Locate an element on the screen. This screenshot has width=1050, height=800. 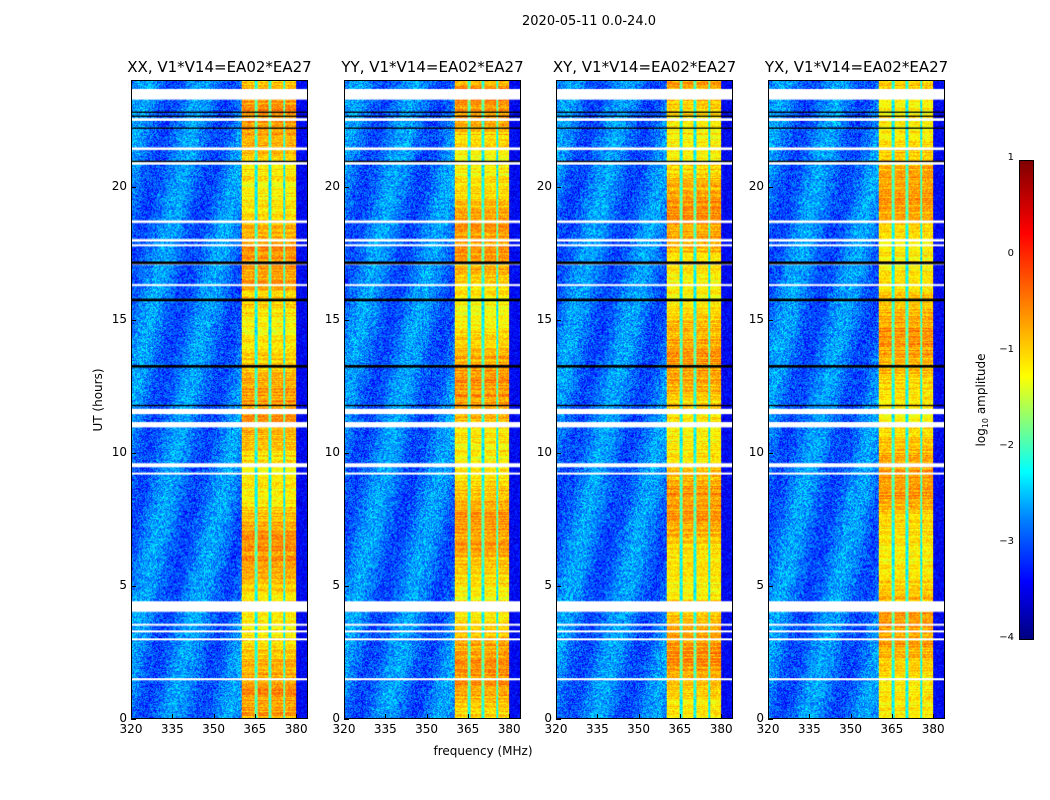
colorbar-label-base: log is located at coordinates (980, 437).